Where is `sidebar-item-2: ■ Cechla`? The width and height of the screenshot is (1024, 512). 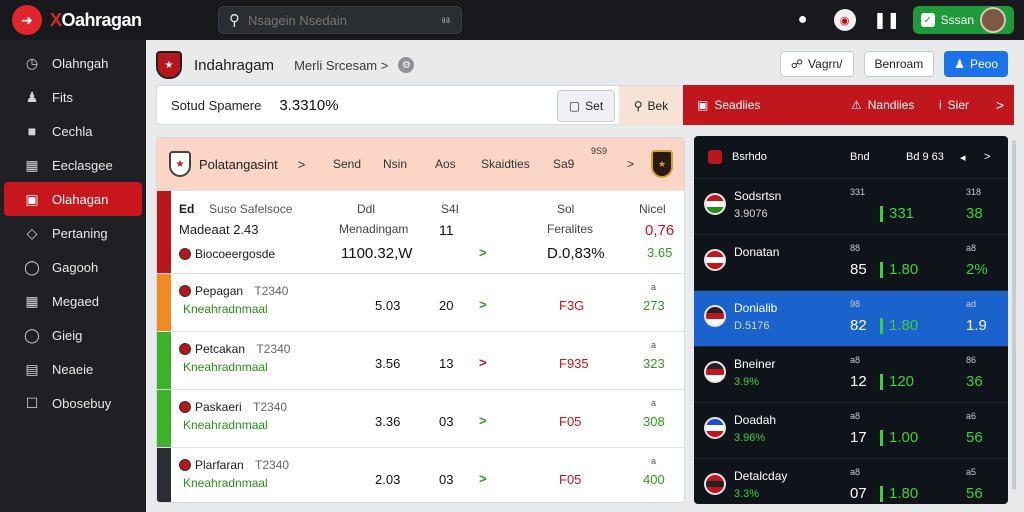 sidebar-item-2: ■ Cechla is located at coordinates (73, 131).